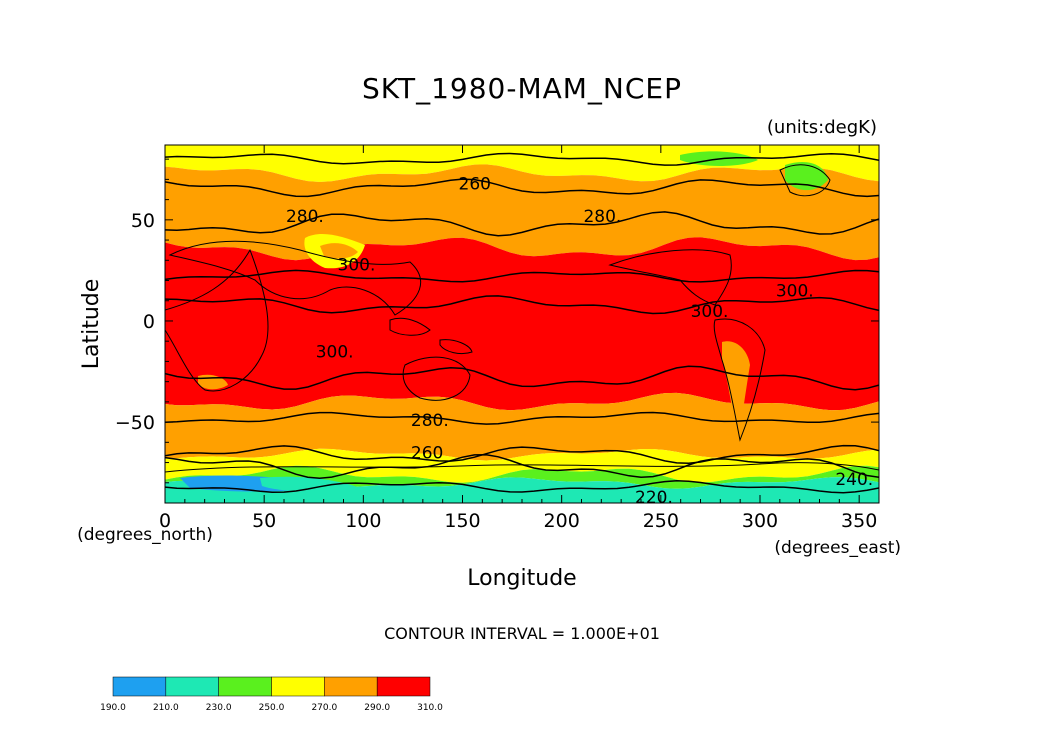 The width and height of the screenshot is (1044, 739). Describe the element at coordinates (149, 322) in the screenshot. I see `y-tick-label: 0` at that location.